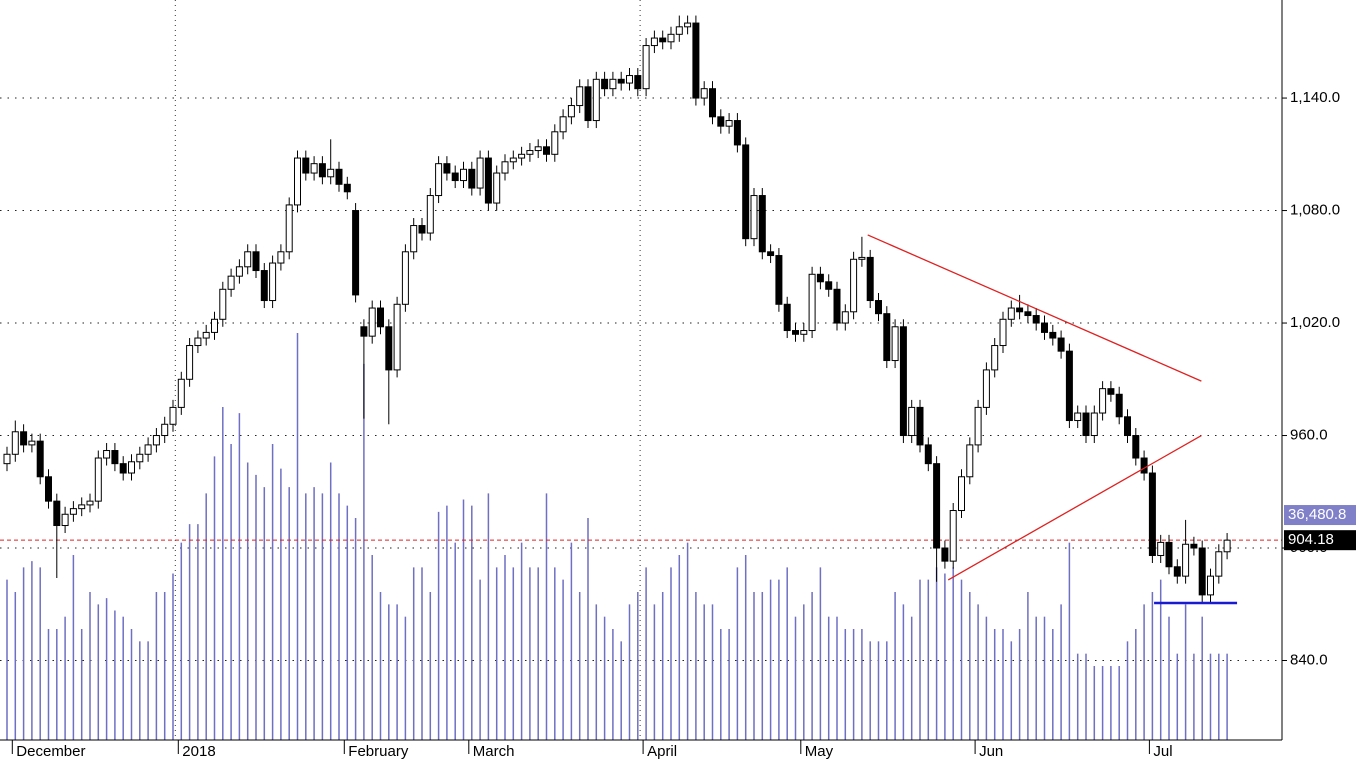 The image size is (1356, 767). Describe the element at coordinates (1309, 434) in the screenshot. I see `y-tick-label: 960.0` at that location.